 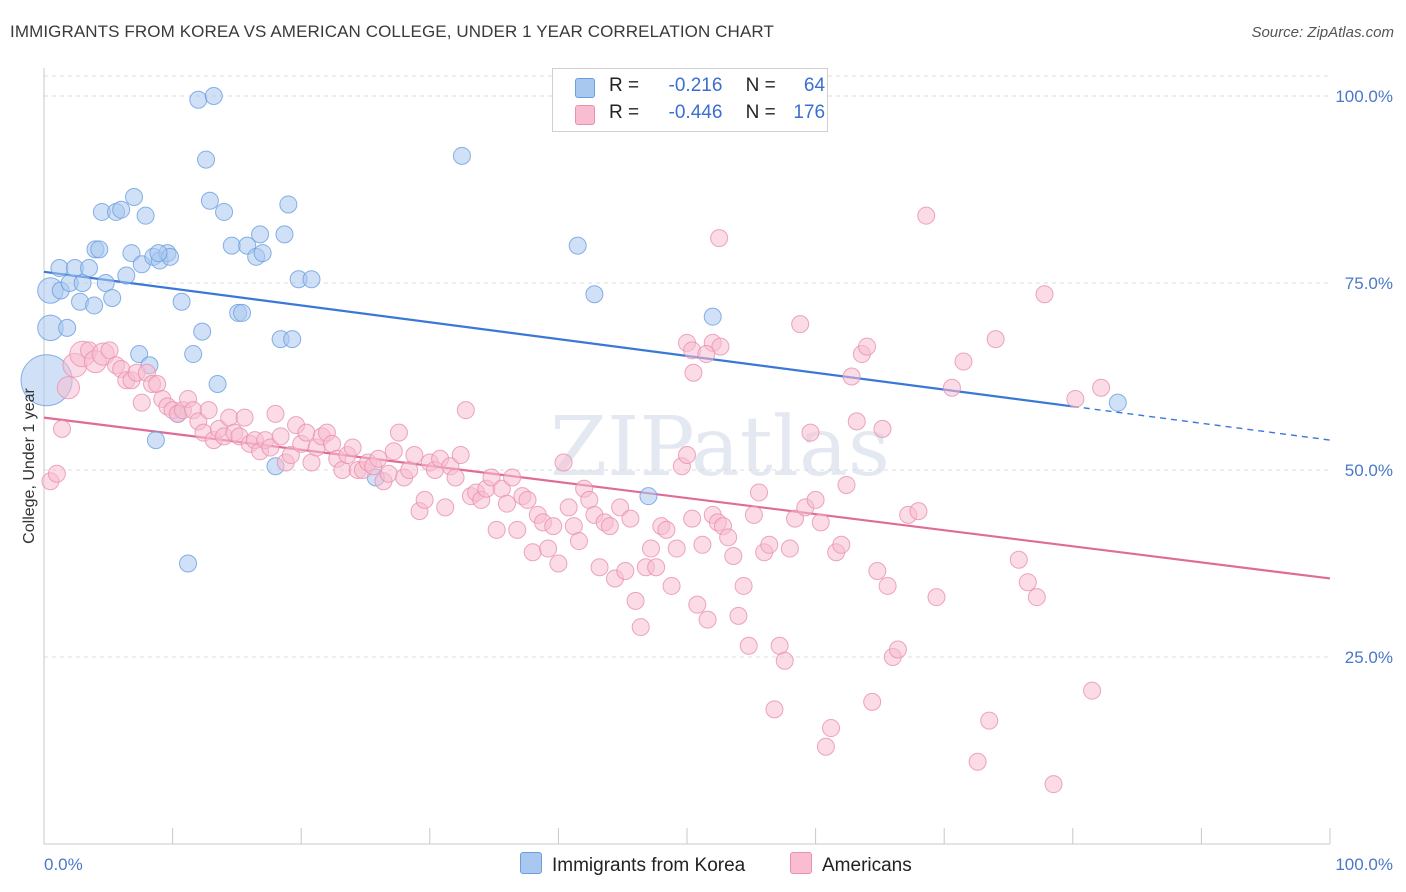 I want to click on watermark: ZIPatlas, so click(x=720, y=447).